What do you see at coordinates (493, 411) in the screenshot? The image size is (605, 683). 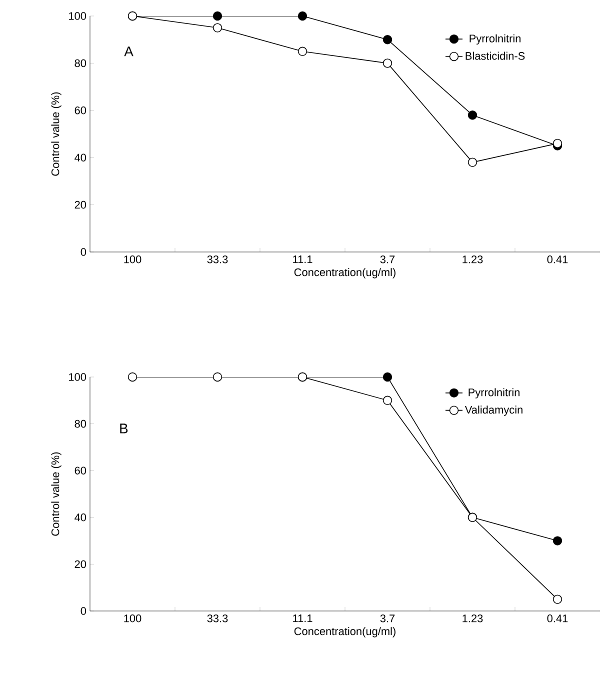 I see `legend-label: Validamycin` at bounding box center [493, 411].